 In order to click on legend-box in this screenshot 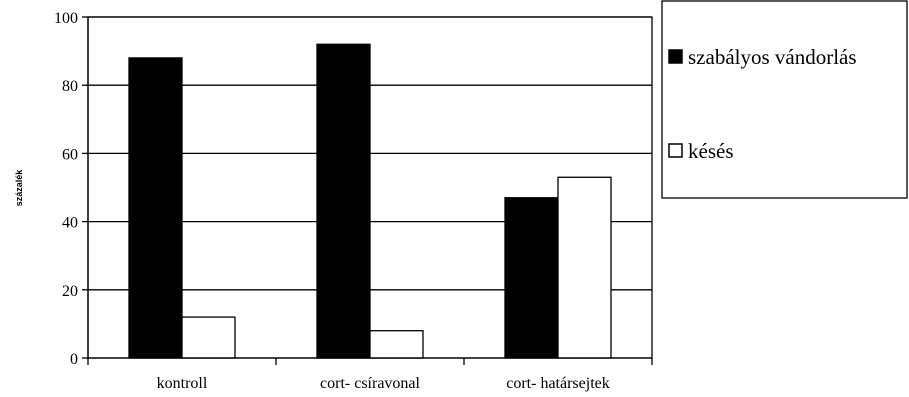, I will do `click(784, 99)`.